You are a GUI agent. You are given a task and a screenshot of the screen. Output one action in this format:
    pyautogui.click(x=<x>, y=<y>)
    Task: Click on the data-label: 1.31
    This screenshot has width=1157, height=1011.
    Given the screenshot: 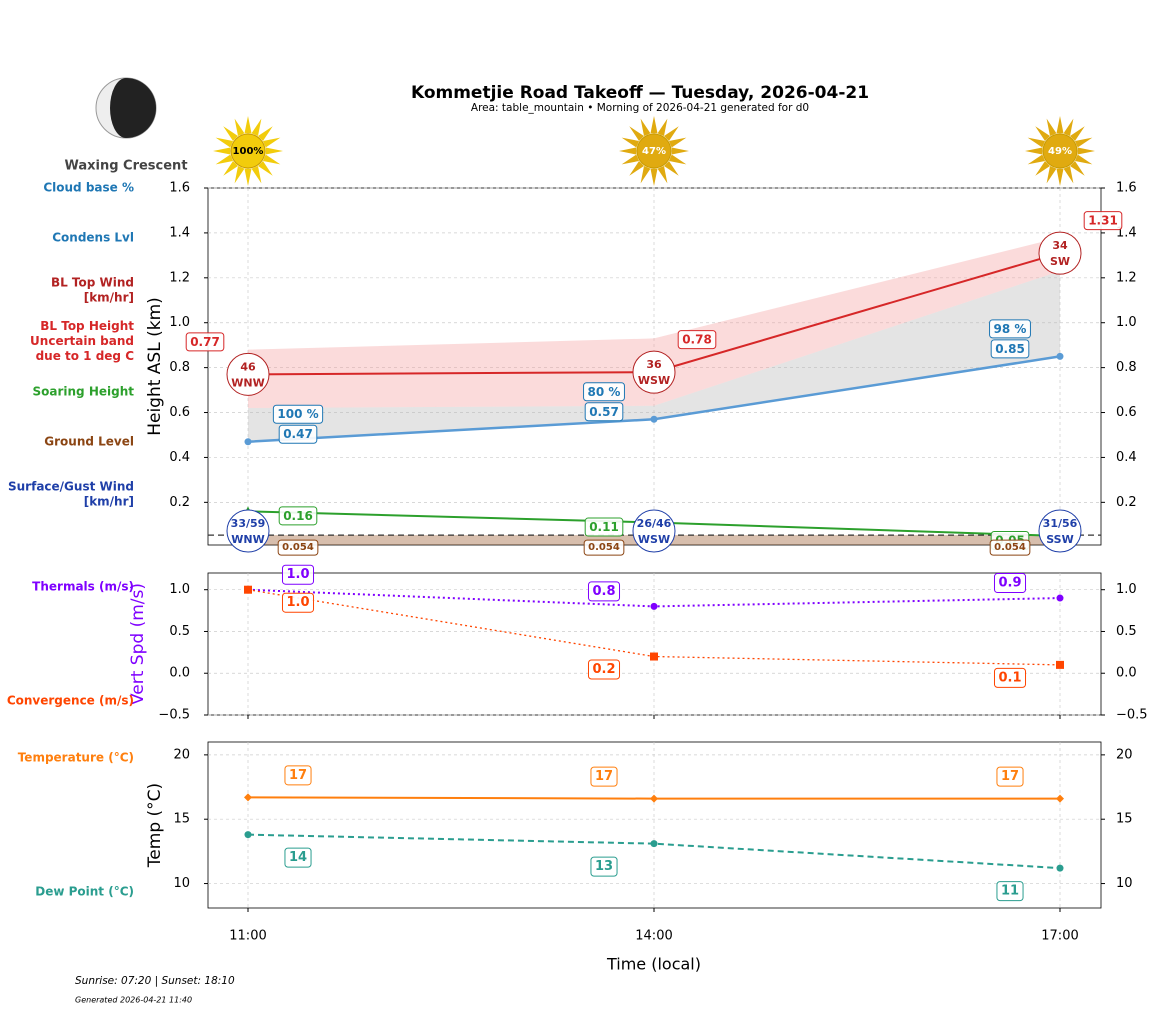 What is the action you would take?
    pyautogui.click(x=1103, y=221)
    